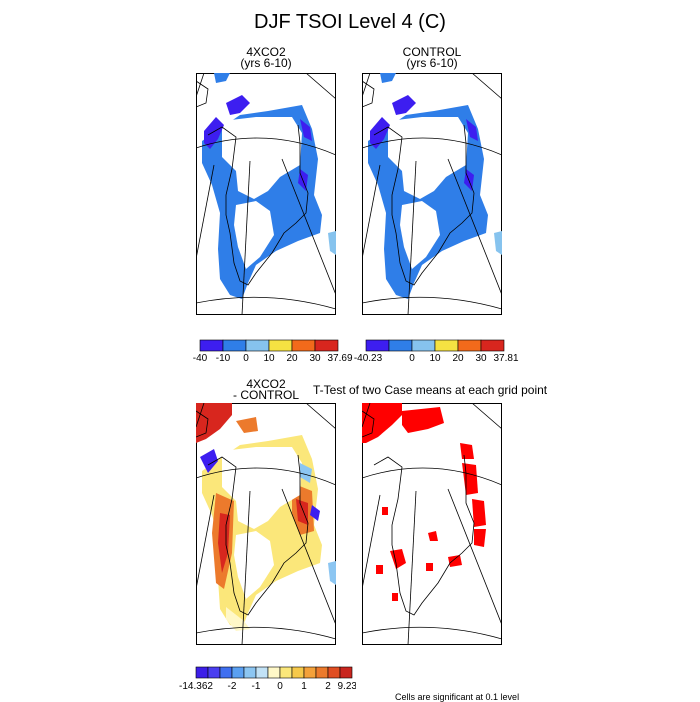 Image resolution: width=700 pixels, height=702 pixels. I want to click on map-panel-ttest, so click(432, 524).